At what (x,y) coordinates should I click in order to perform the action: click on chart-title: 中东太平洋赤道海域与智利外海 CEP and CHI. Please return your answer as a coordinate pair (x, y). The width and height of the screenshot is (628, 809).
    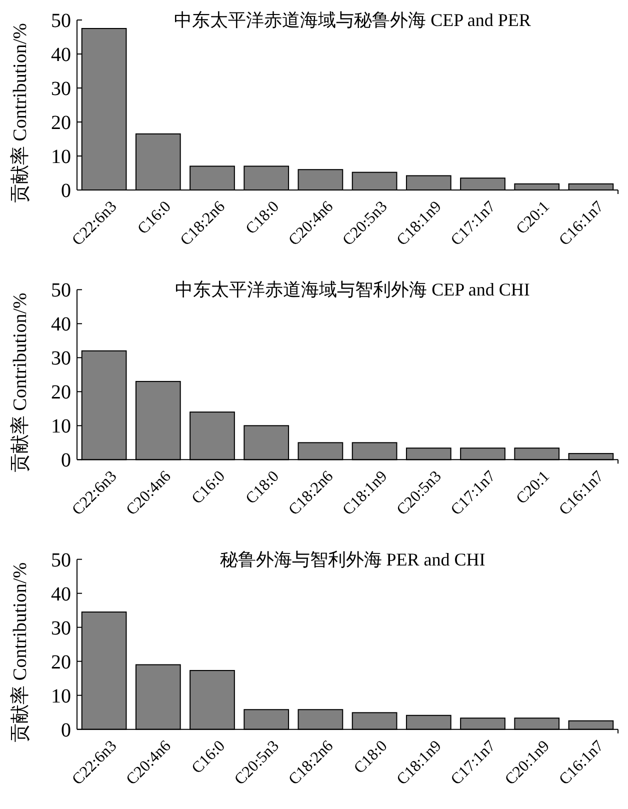
    Looking at the image, I should click on (352, 290).